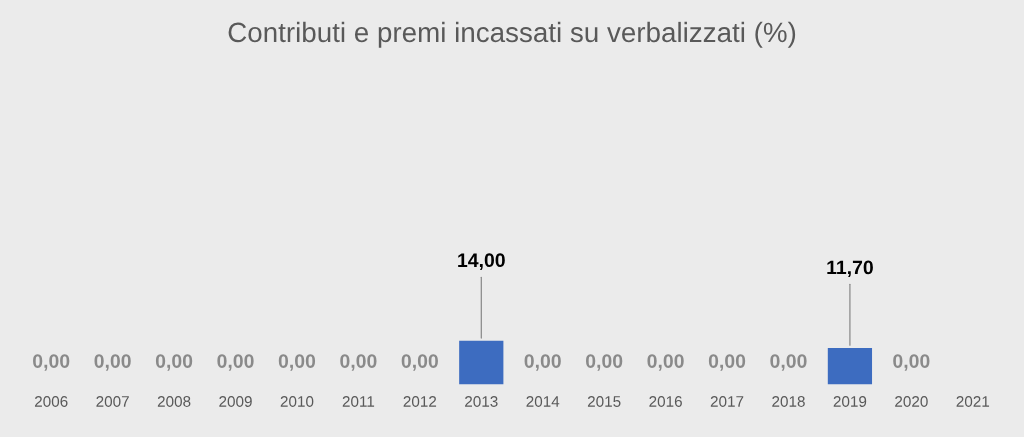  I want to click on x-tick-label: 2017, so click(727, 401).